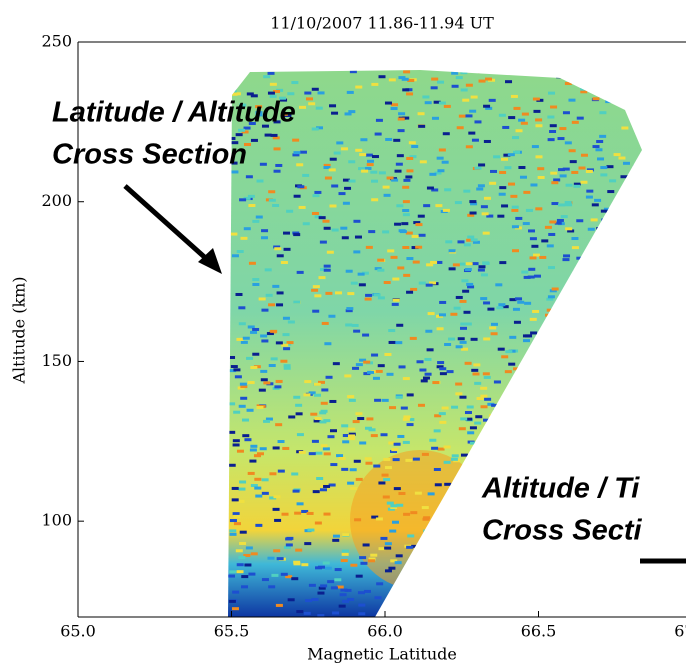 This screenshot has width=686, height=666. What do you see at coordinates (149, 155) in the screenshot?
I see `annotation: Cross Section` at bounding box center [149, 155].